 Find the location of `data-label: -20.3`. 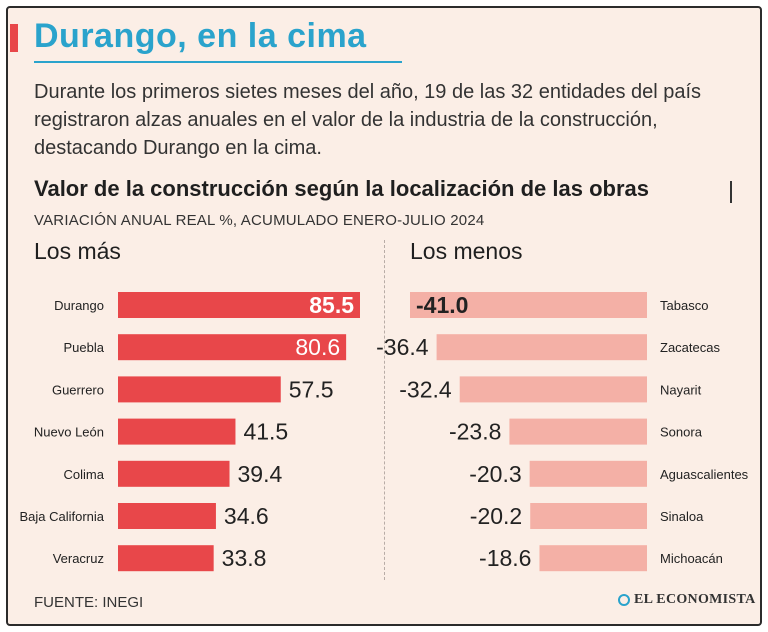

data-label: -20.3 is located at coordinates (495, 474).